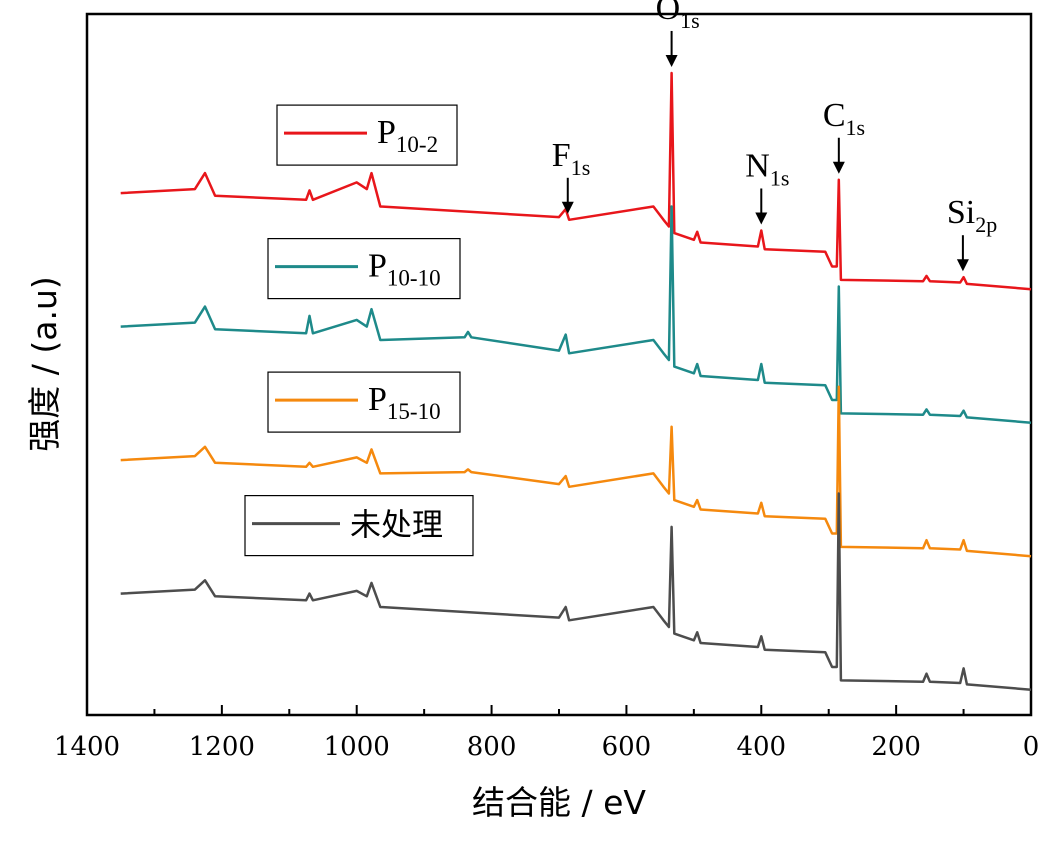  Describe the element at coordinates (896, 747) in the screenshot. I see `x-tick-label: 200` at that location.